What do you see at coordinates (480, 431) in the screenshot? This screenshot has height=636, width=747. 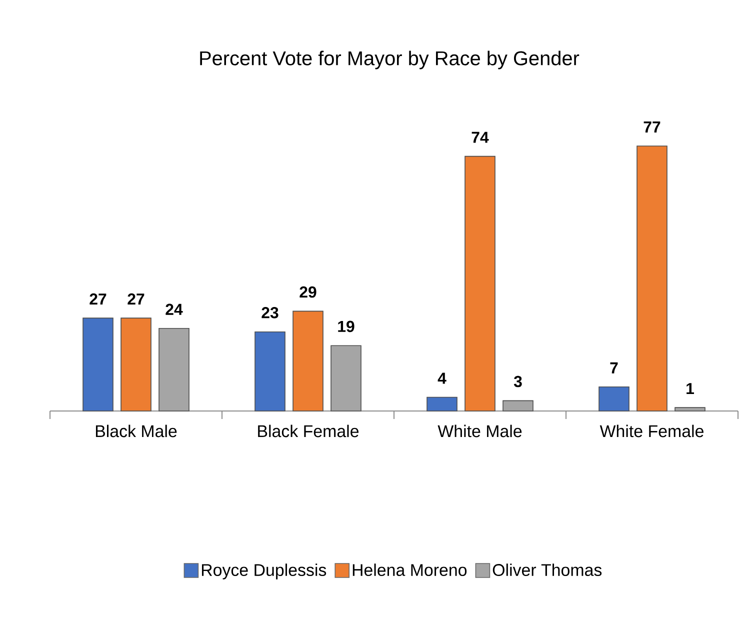 I see `x-tick-label: White Male` at bounding box center [480, 431].